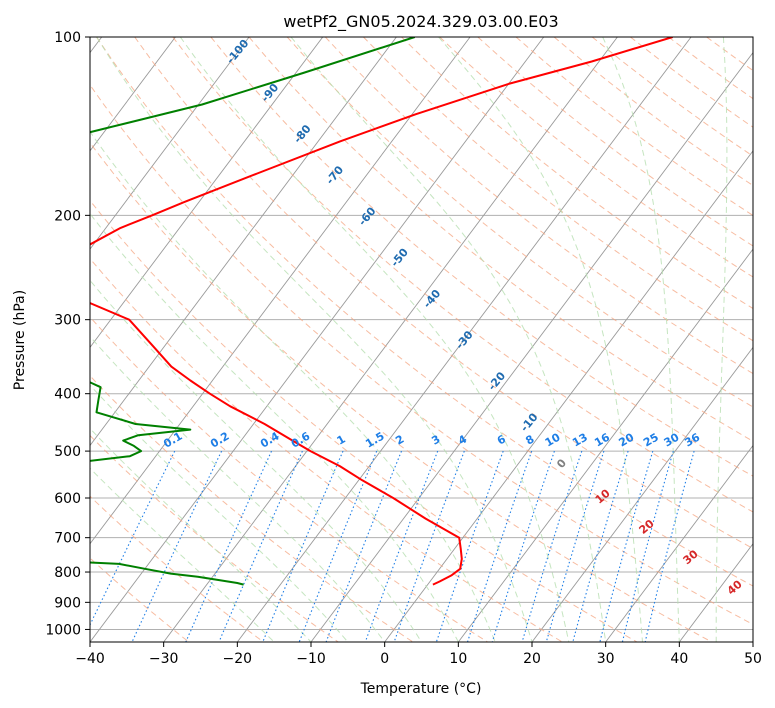 This screenshot has height=708, width=775. Describe the element at coordinates (692, 439) in the screenshot. I see `mixing-ratio-label: 36` at that location.